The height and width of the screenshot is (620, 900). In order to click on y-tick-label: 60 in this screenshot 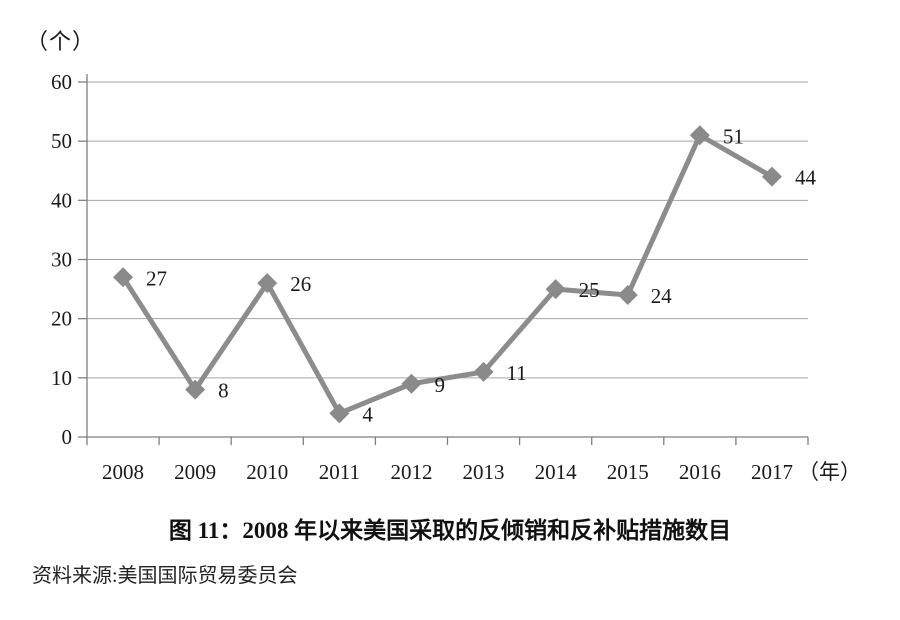, I will do `click(61, 82)`.